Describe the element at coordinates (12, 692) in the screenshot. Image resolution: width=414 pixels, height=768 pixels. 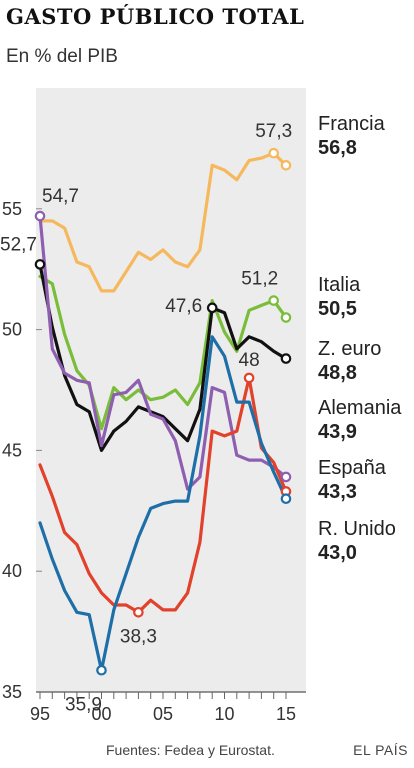
I see `y-tick-label: 35` at that location.